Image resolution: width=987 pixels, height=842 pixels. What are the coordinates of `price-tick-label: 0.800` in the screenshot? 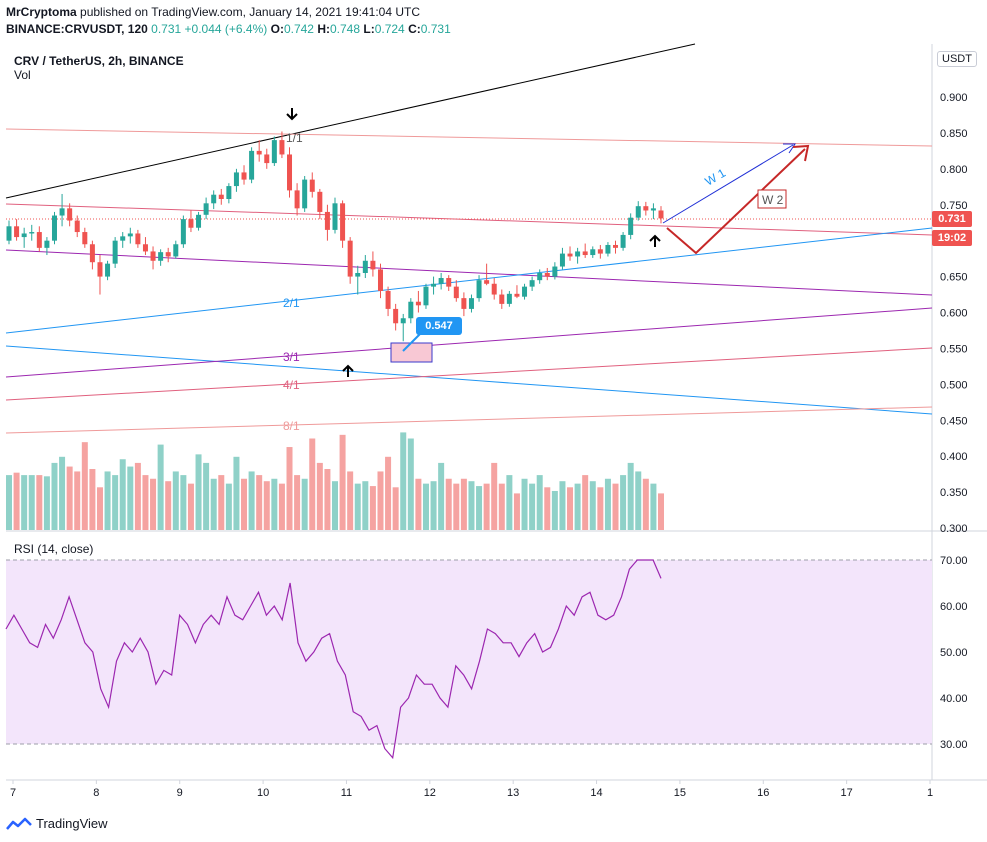 It's located at (954, 170).